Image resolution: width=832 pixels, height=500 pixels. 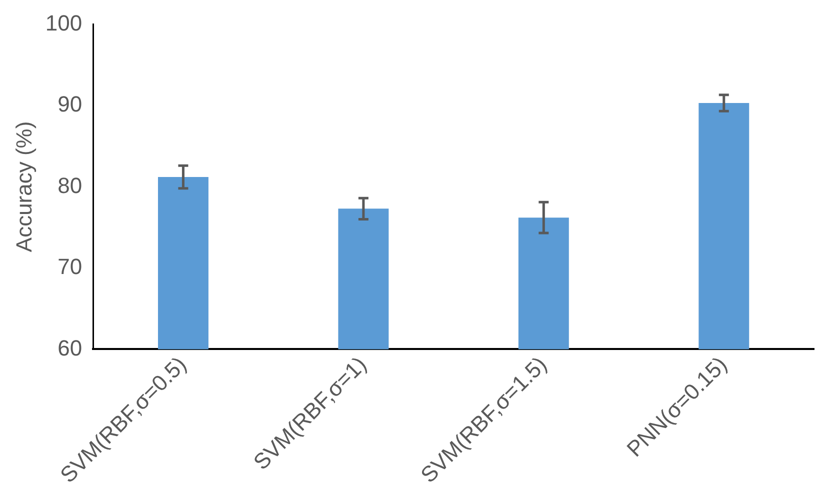 What do you see at coordinates (70, 347) in the screenshot?
I see `y-tick-label: 60` at bounding box center [70, 347].